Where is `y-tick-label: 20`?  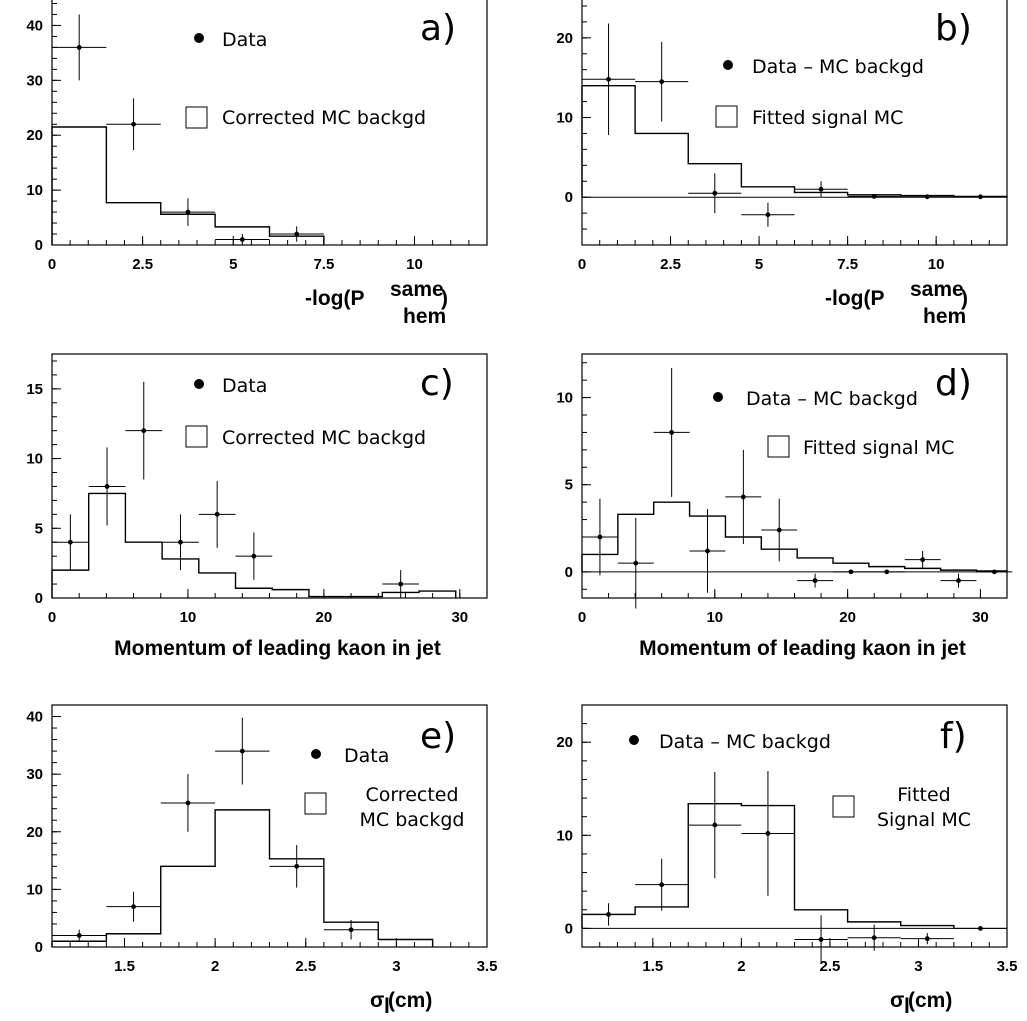 y-tick-label: 20 is located at coordinates (34, 832).